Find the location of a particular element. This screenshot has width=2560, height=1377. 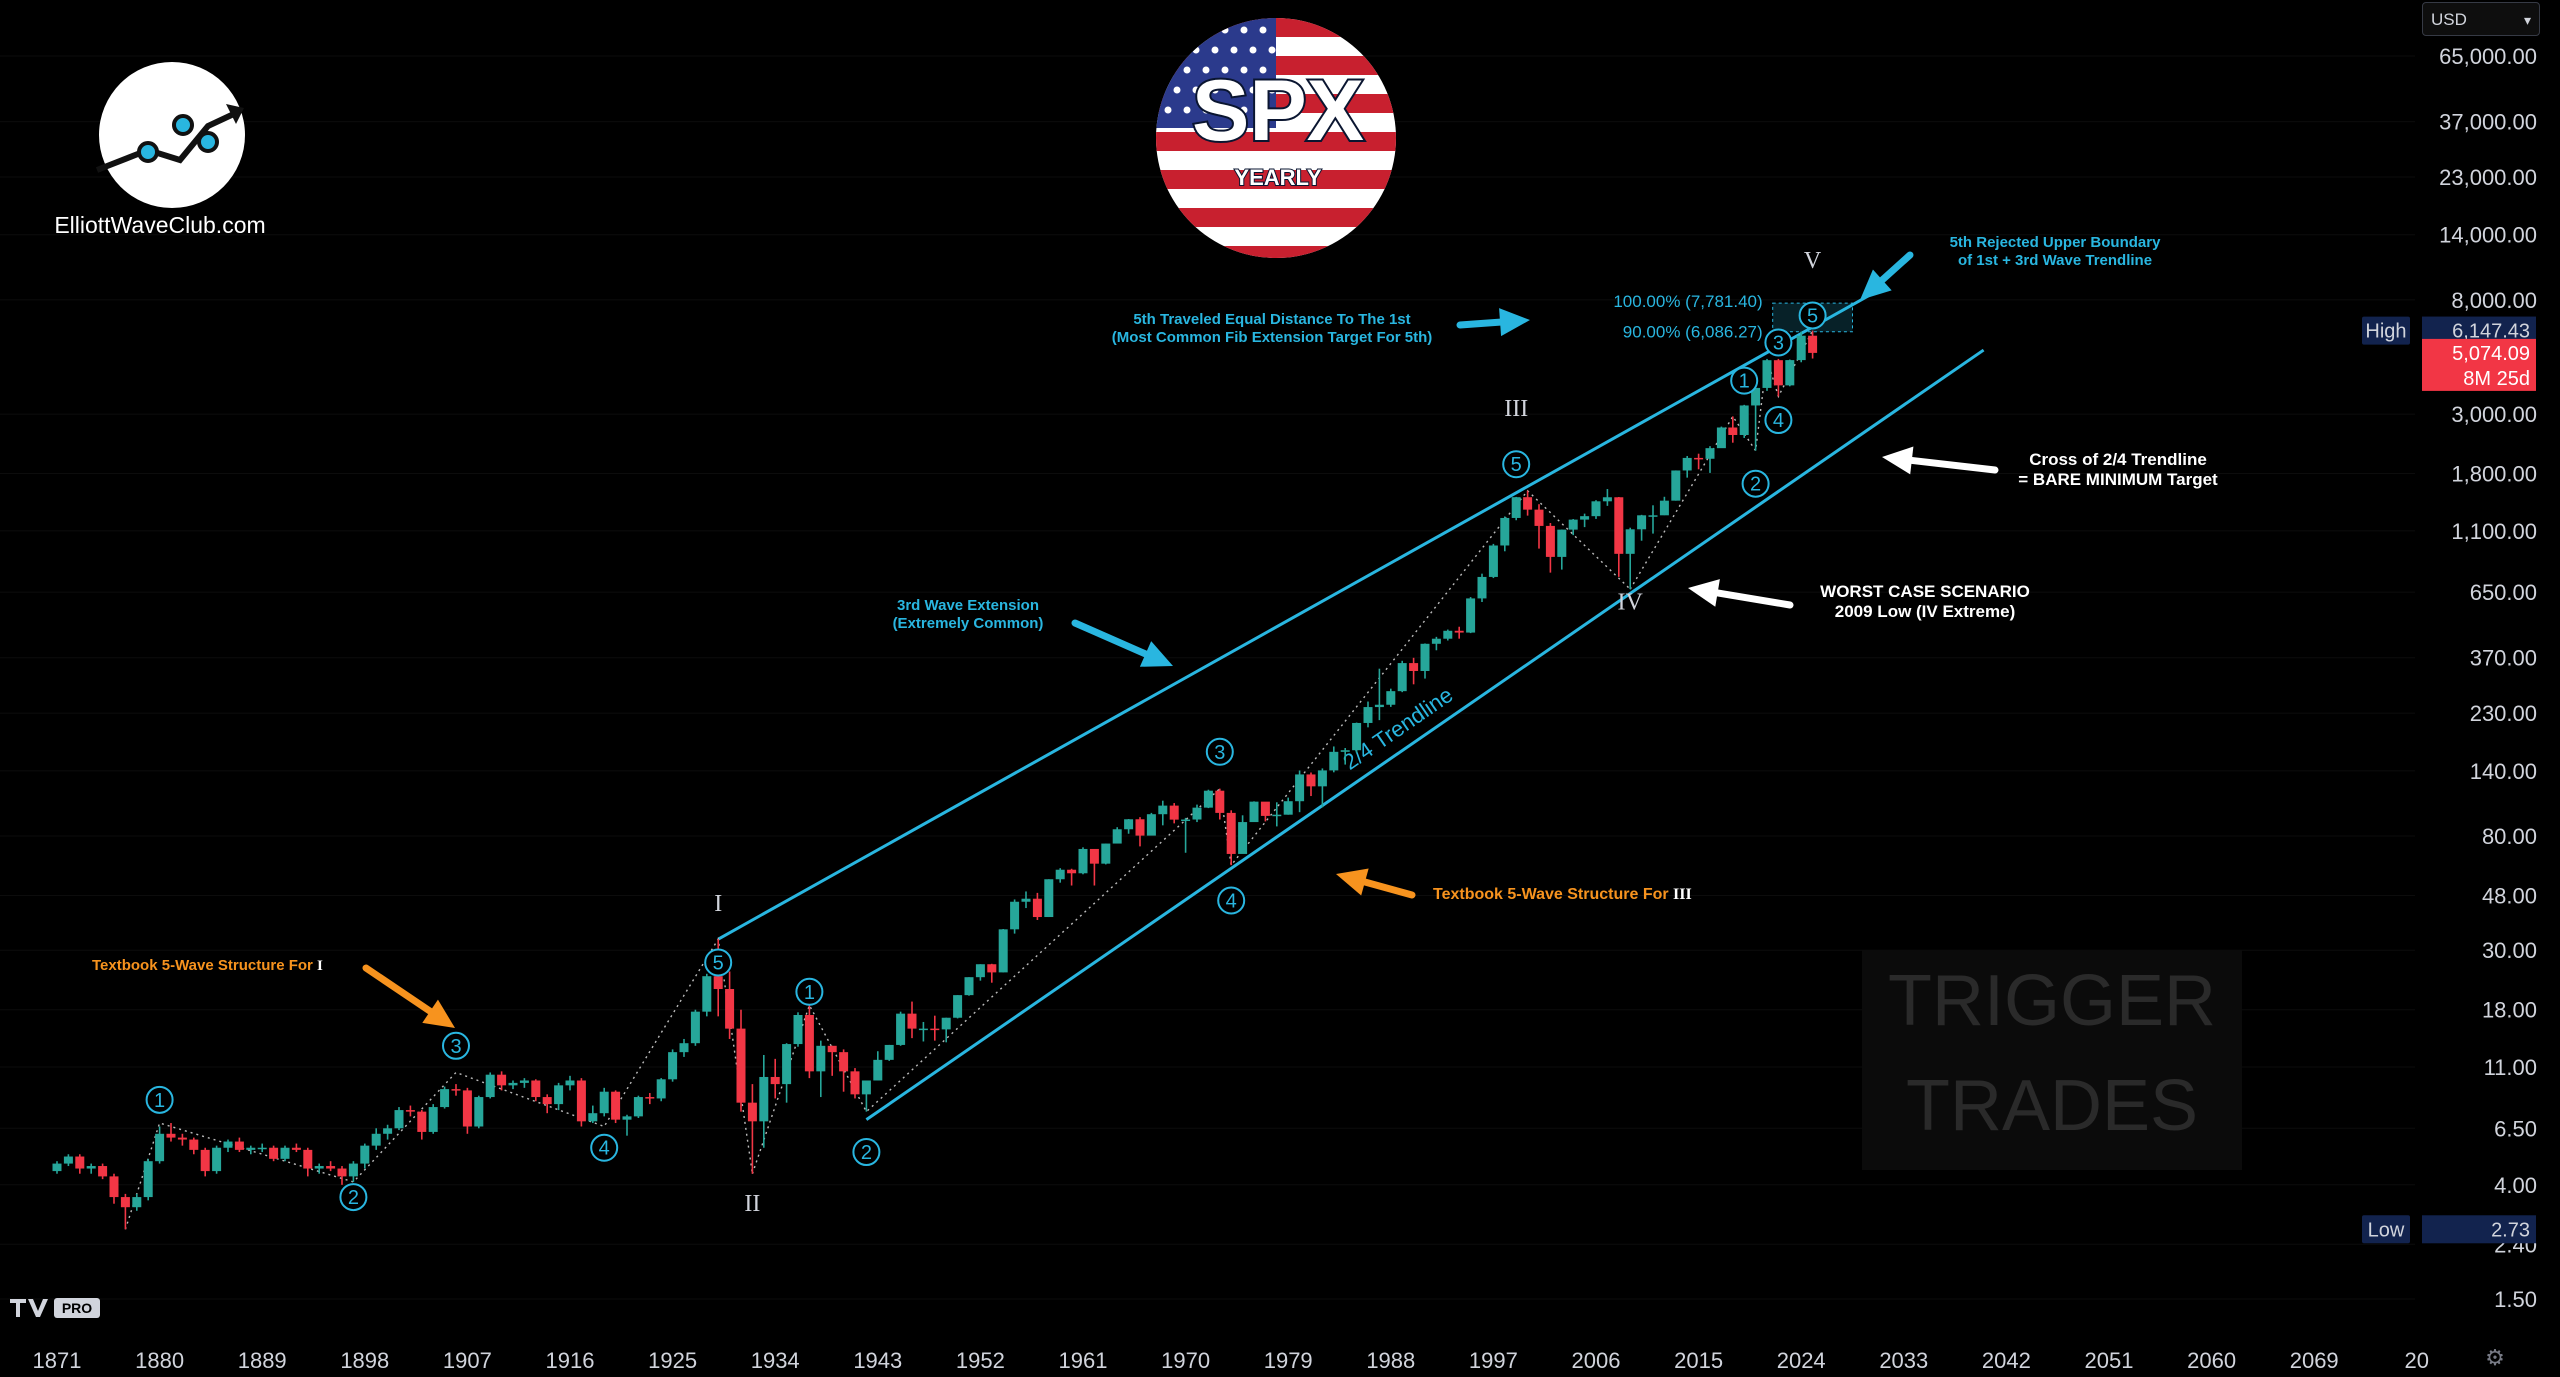

time-tick-label: 2069 is located at coordinates (2314, 1360).